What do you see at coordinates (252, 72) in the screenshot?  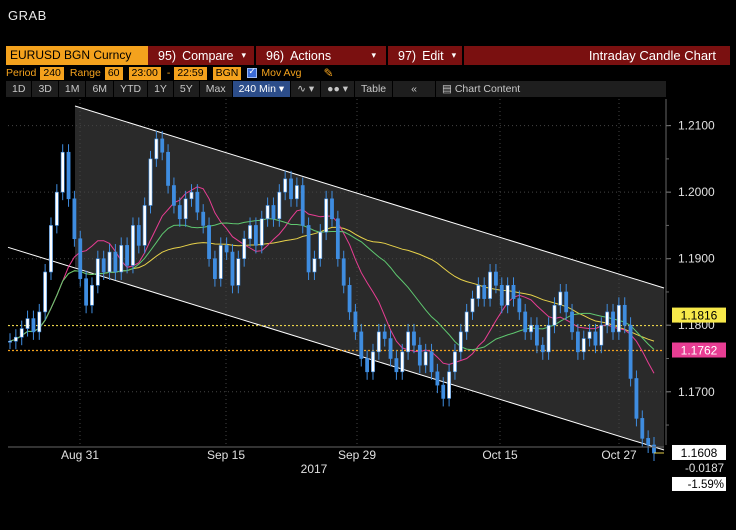 I see `mov-avg-checkbox` at bounding box center [252, 72].